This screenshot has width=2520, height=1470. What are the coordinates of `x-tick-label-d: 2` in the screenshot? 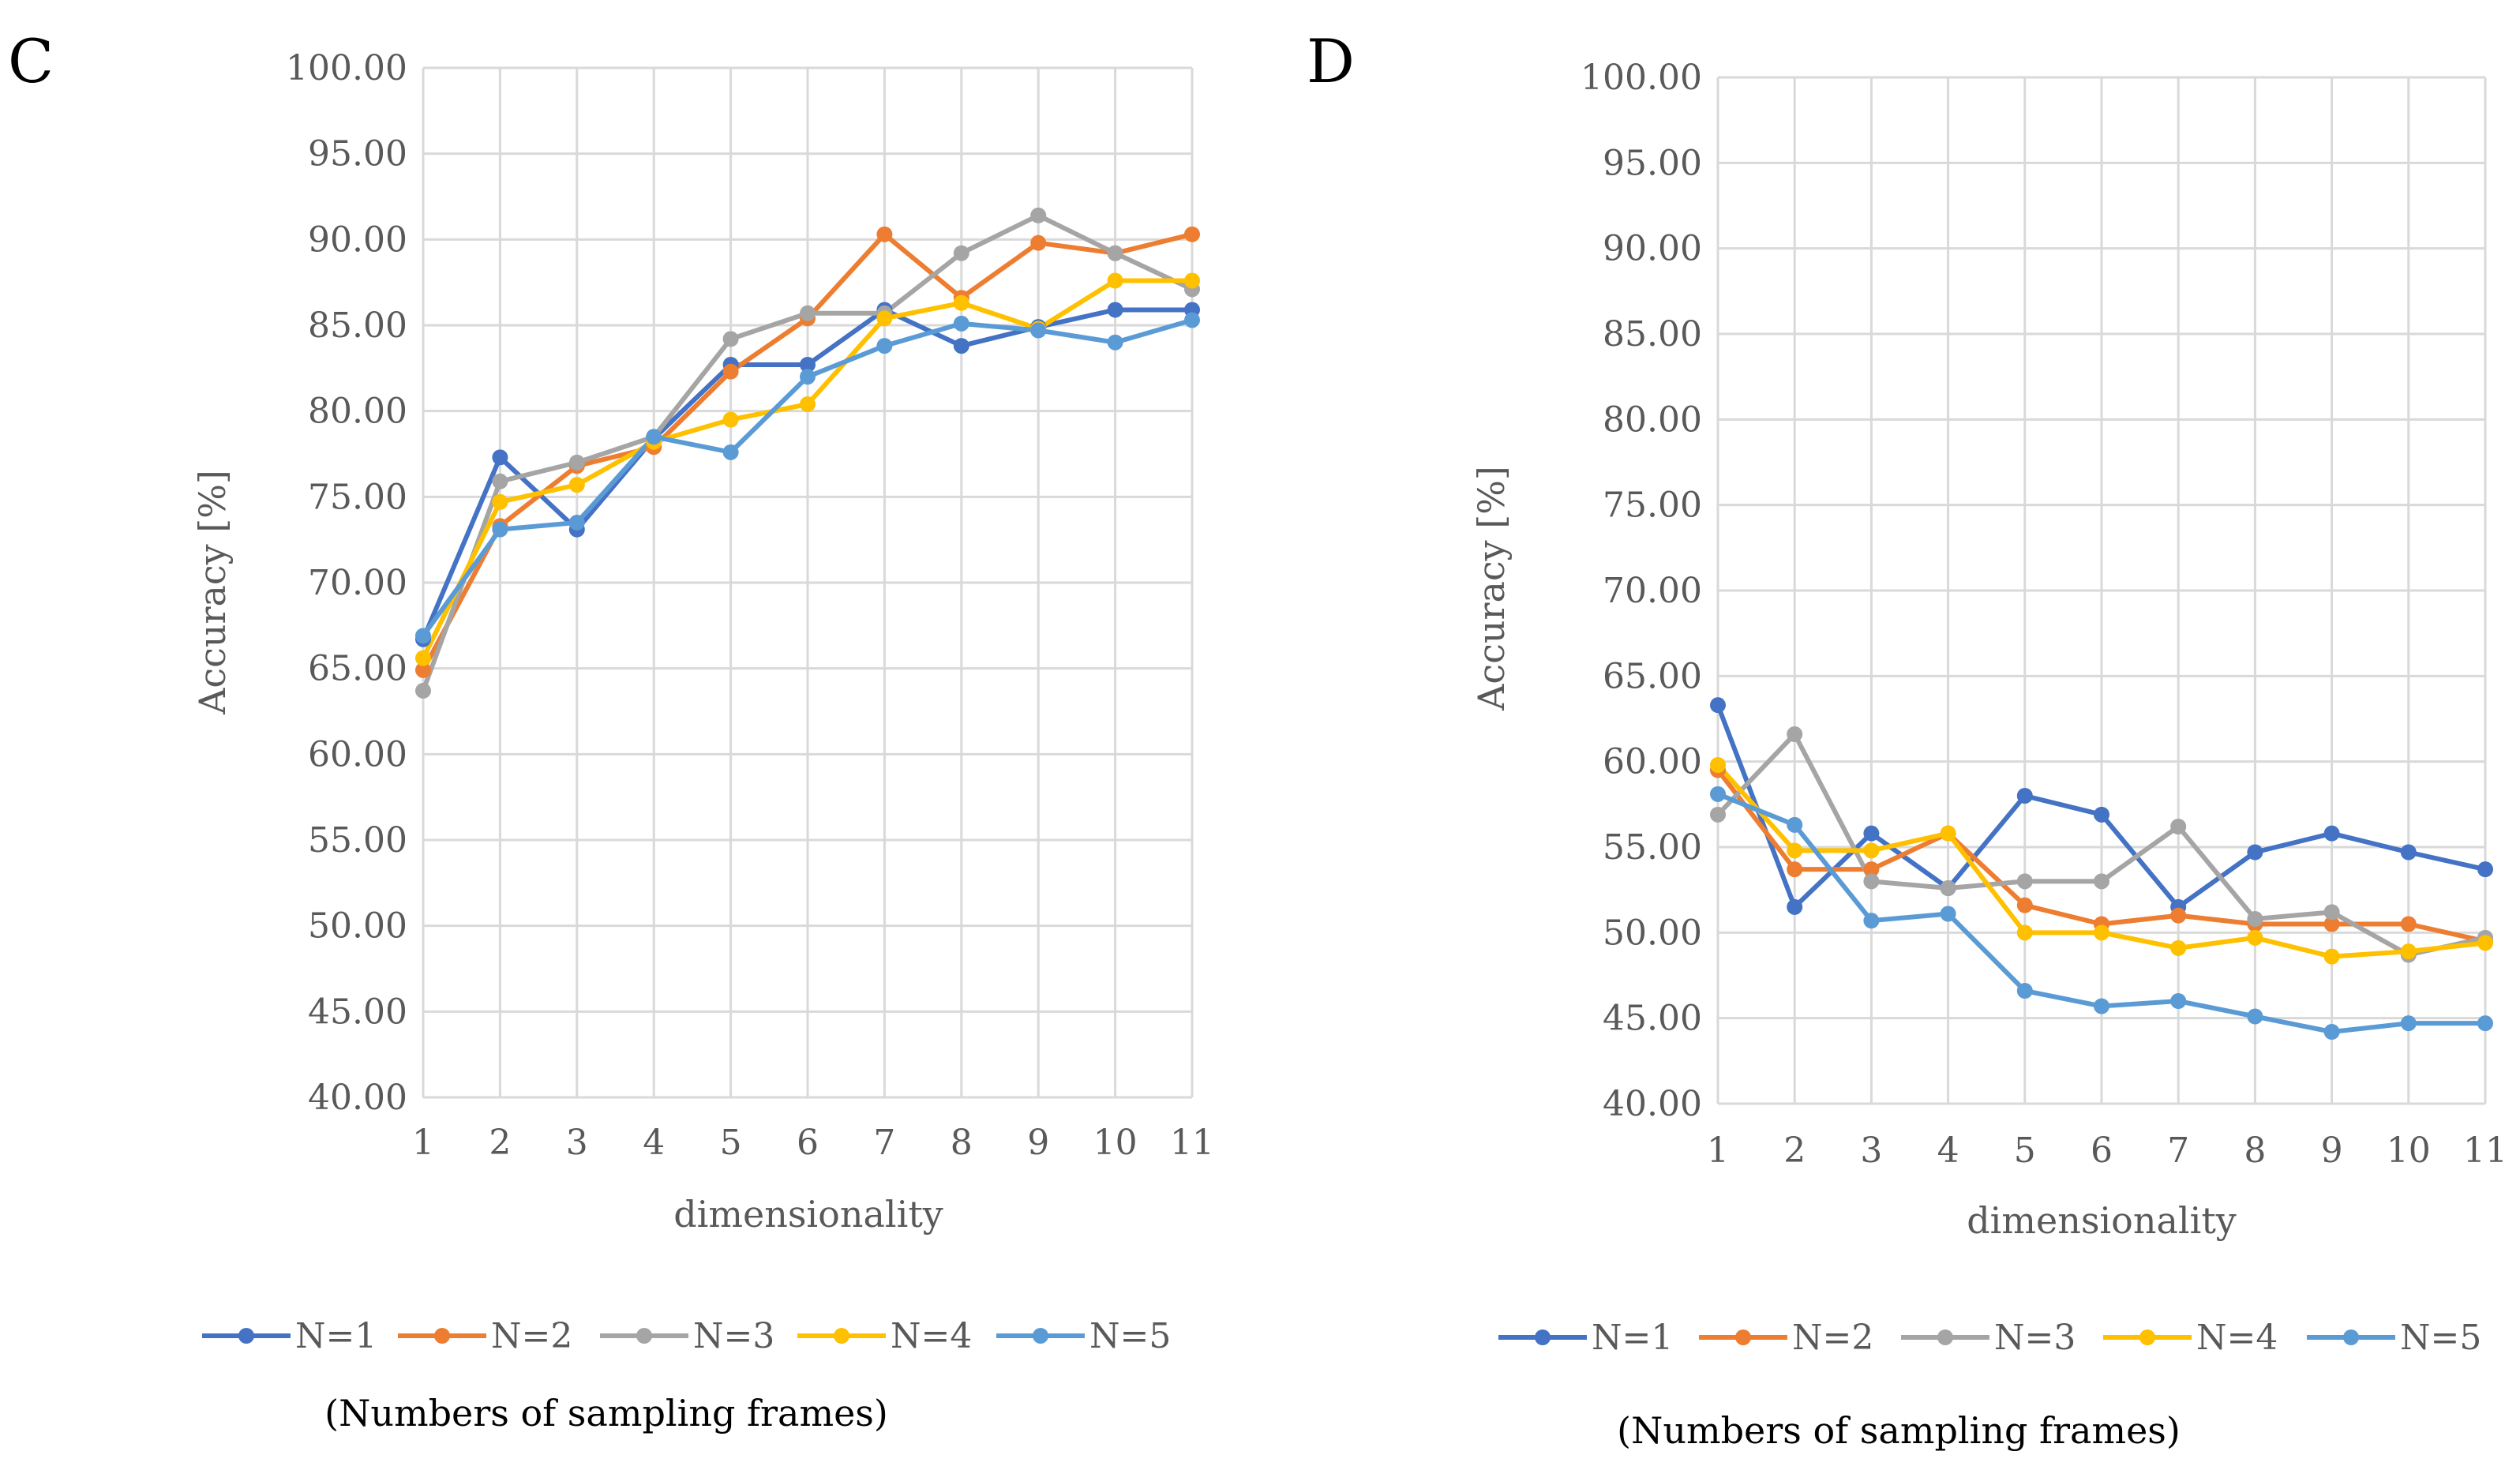 It's located at (1794, 1151).